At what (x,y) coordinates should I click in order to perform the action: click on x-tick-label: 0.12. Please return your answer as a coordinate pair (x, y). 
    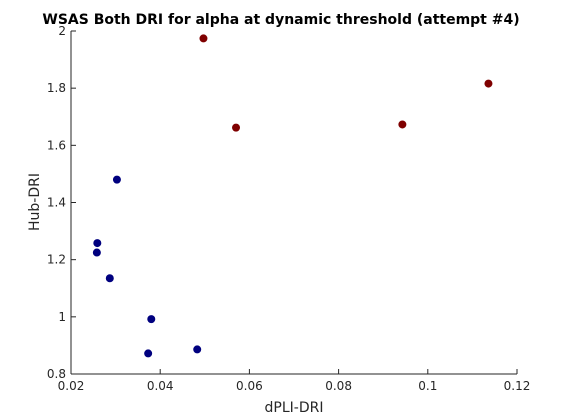
    Looking at the image, I should click on (517, 386).